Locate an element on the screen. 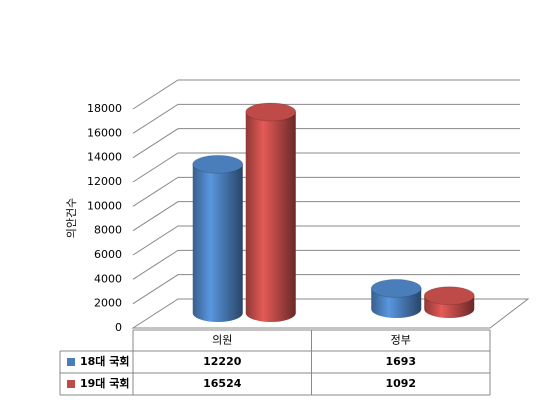  y-tick-label: 10000 is located at coordinates (104, 205).